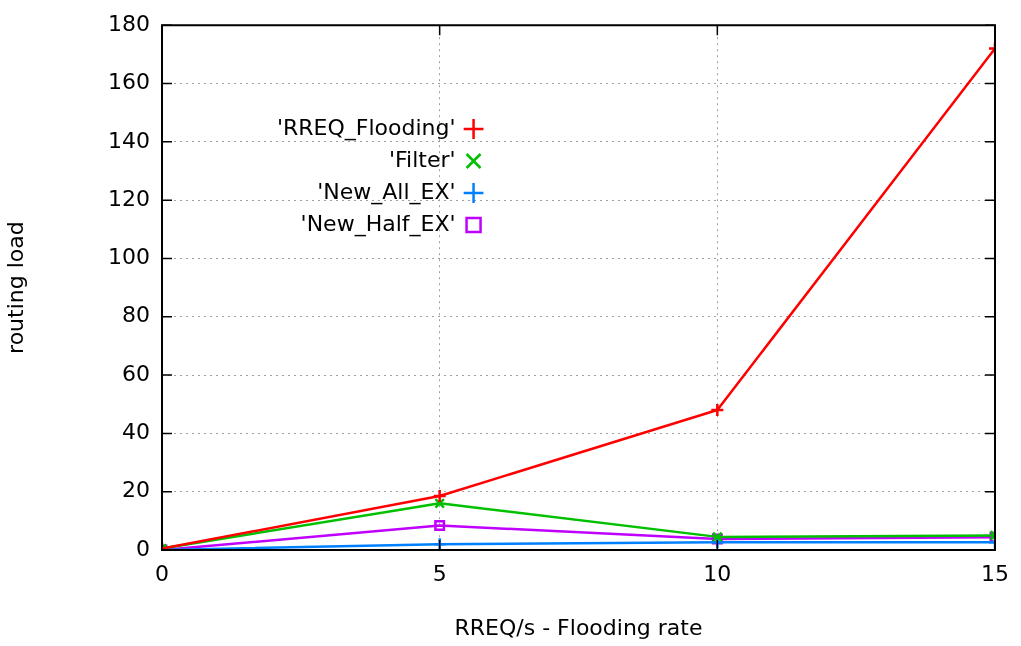  What do you see at coordinates (15, 287) in the screenshot?
I see `y-axis-title: routing load` at bounding box center [15, 287].